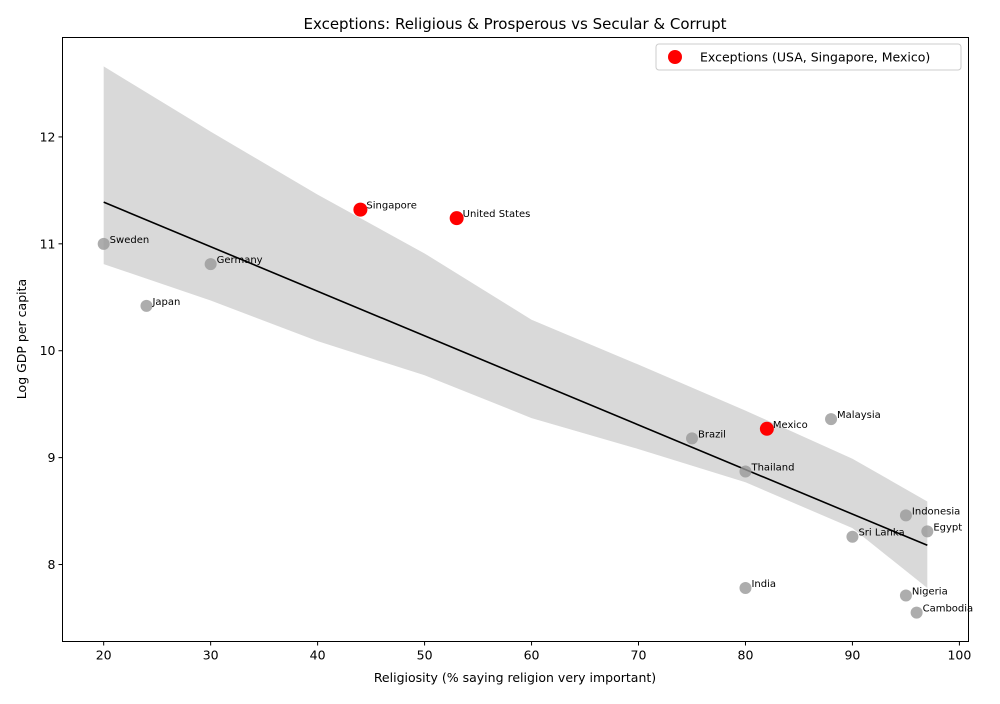  Describe the element at coordinates (790, 425) in the screenshot. I see `point-label: Mexico` at that location.